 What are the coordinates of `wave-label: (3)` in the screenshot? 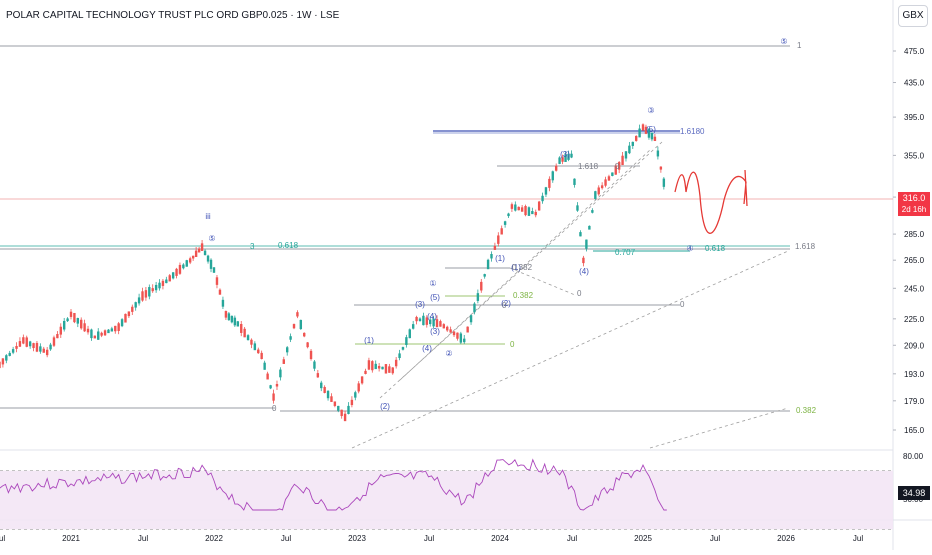 It's located at (565, 154).